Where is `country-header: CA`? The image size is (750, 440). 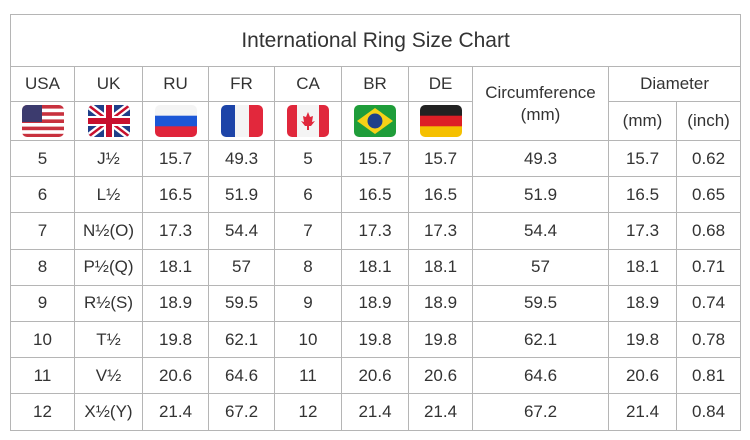
country-header: CA is located at coordinates (308, 84).